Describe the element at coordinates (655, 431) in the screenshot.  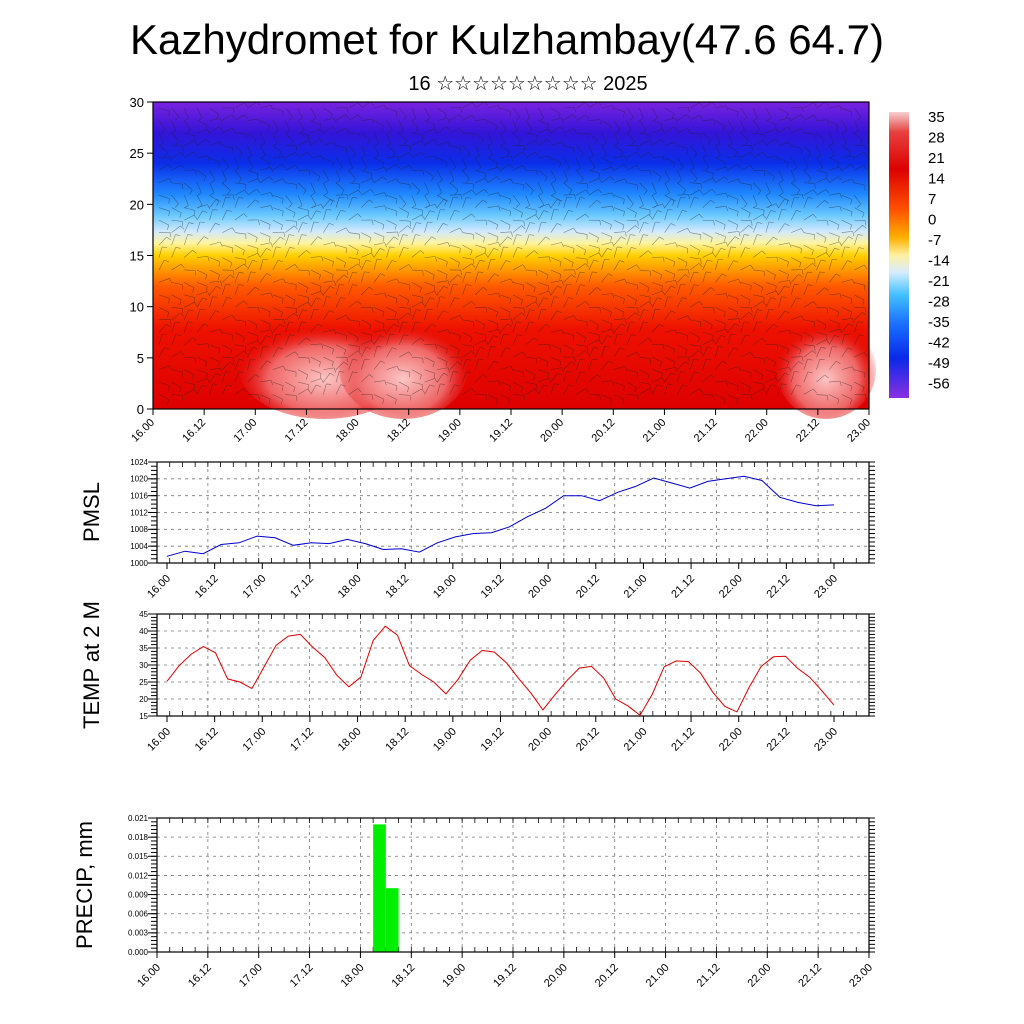
I see `heatmap-x-tick-label: 21.00` at that location.